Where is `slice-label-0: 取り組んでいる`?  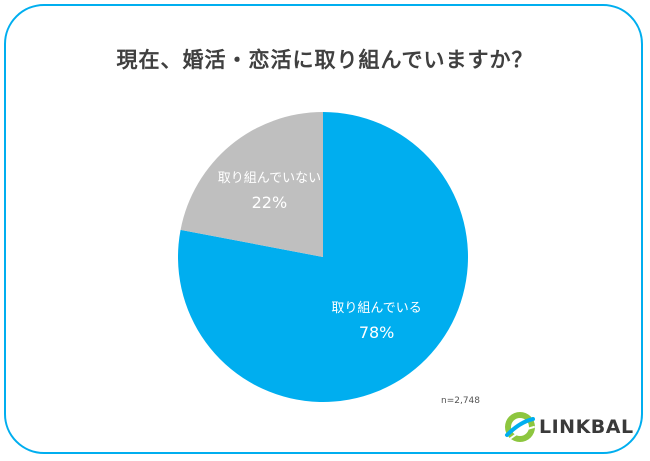
slice-label-0: 取り組んでいる is located at coordinates (376, 308).